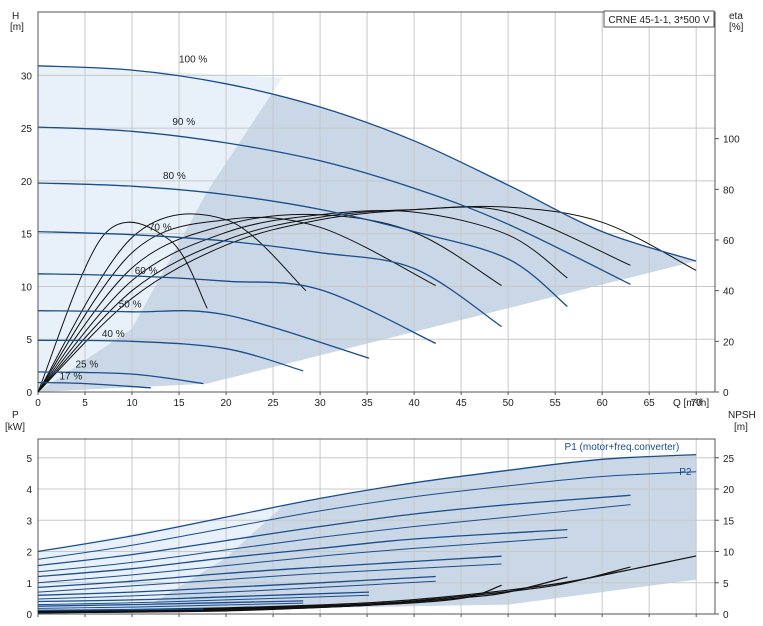  I want to click on speed-label: 40 %, so click(113, 334).